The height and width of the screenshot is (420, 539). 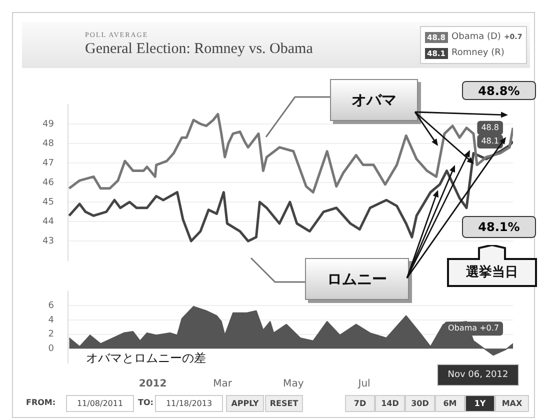 What do you see at coordinates (48, 143) in the screenshot?
I see `y-tick-label: 48` at bounding box center [48, 143].